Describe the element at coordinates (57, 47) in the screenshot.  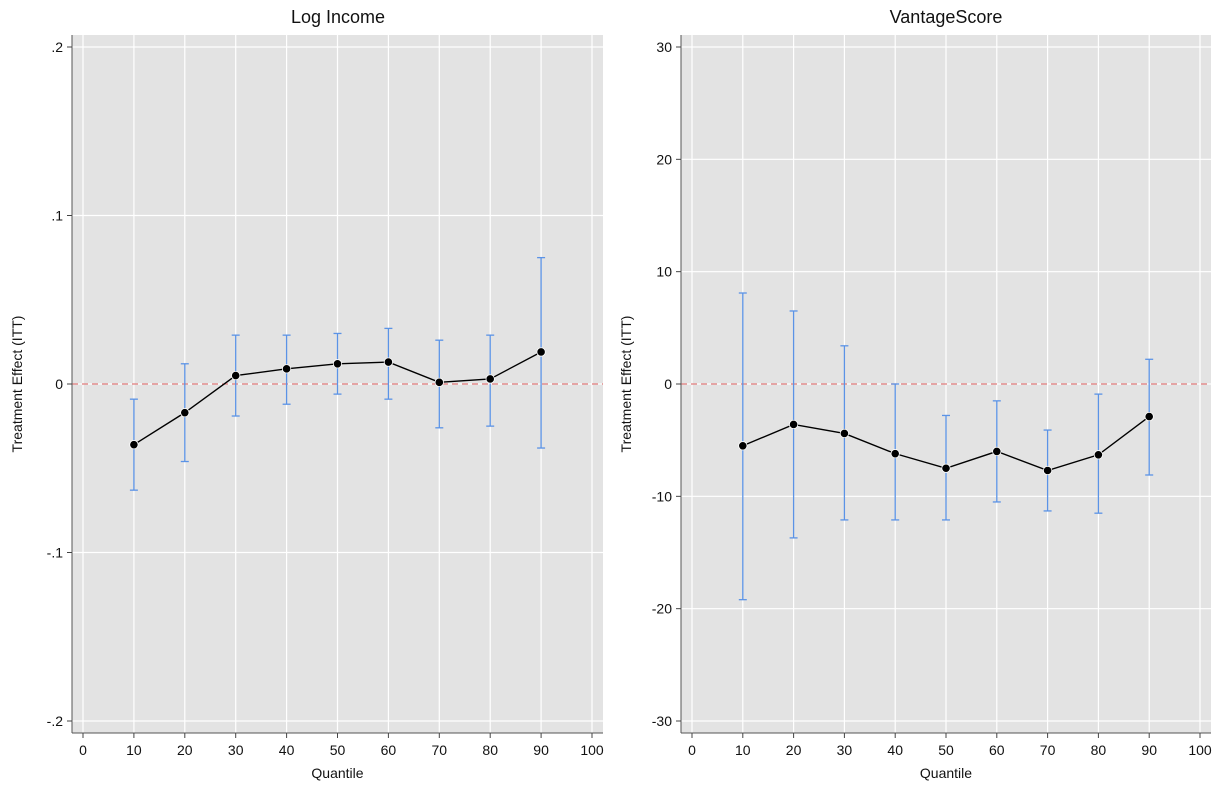
I see `y-tick-label: .2` at that location.